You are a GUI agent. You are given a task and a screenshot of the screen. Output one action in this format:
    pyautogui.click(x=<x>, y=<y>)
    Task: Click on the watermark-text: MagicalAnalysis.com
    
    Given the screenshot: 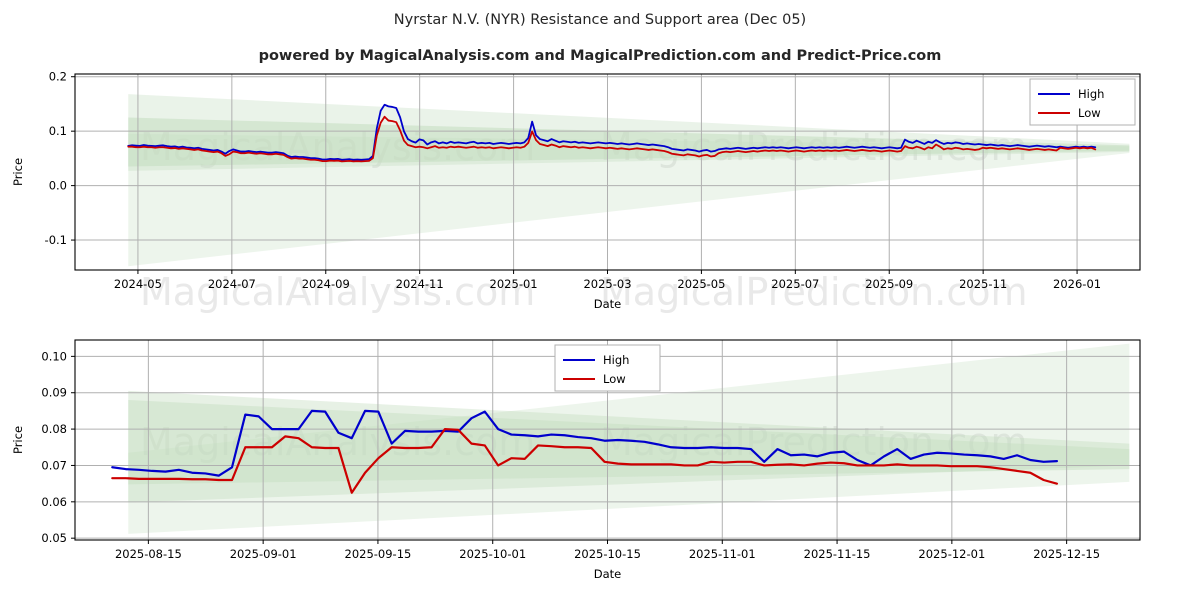 What is the action you would take?
    pyautogui.click(x=337, y=292)
    